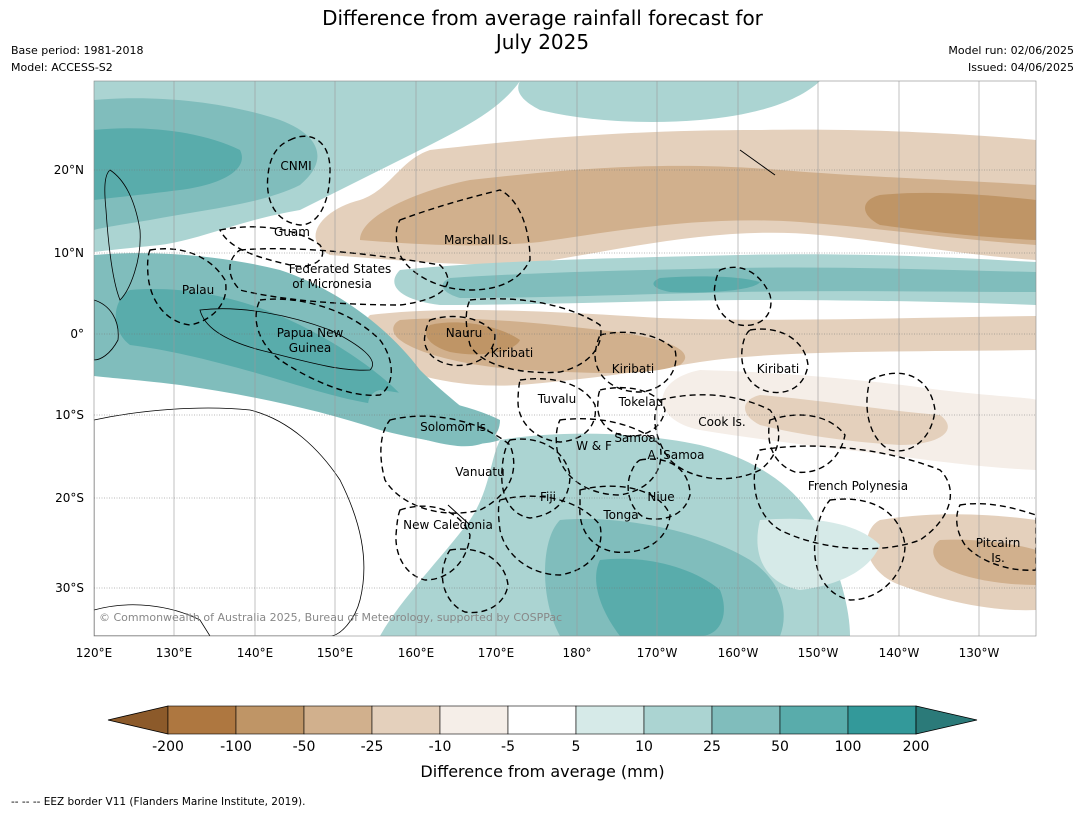  What do you see at coordinates (168, 164) in the screenshot?
I see `wet-band-northwest-strong` at bounding box center [168, 164].